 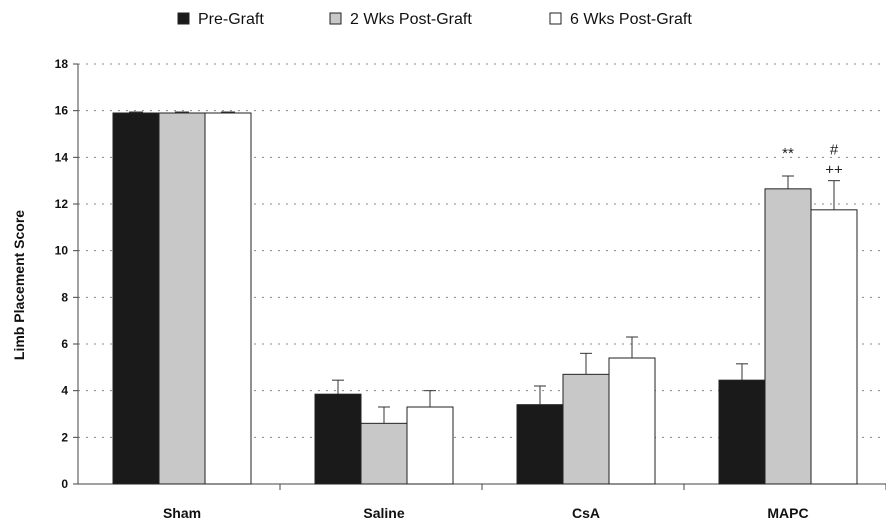 What do you see at coordinates (64, 344) in the screenshot?
I see `y-tick-label: 6` at bounding box center [64, 344].